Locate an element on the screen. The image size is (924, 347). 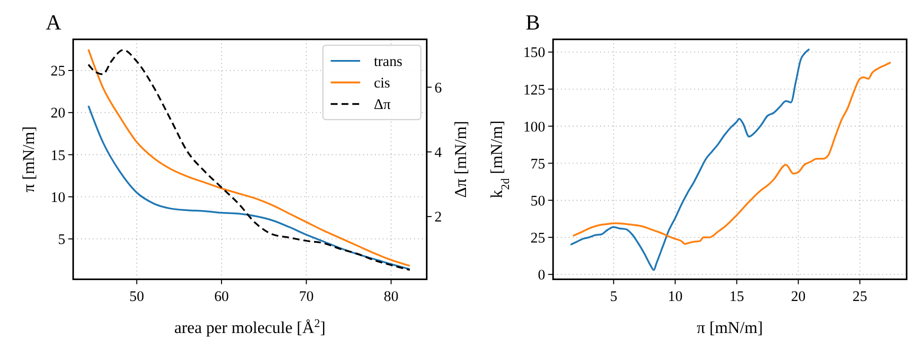
y-tick-label: 100 is located at coordinates (534, 127).